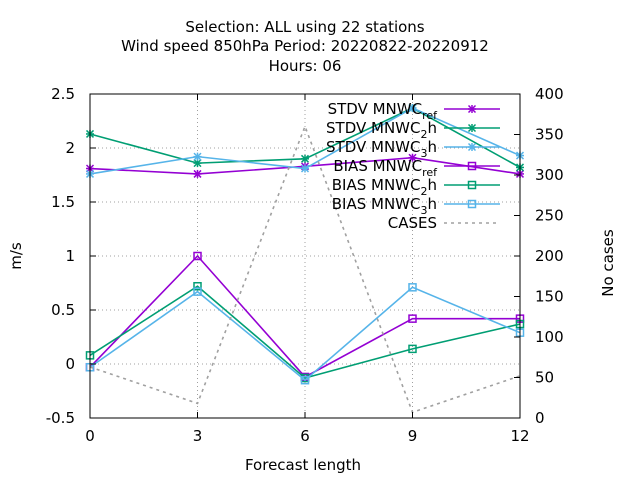 The width and height of the screenshot is (640, 480). Describe the element at coordinates (544, 378) in the screenshot. I see `y2-tick-label: 50` at that location.